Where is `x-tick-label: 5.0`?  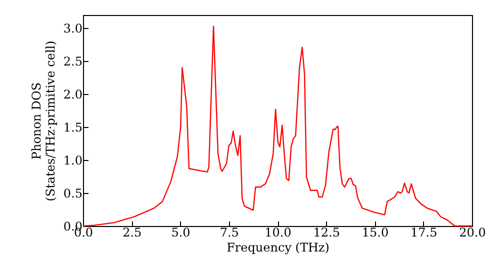 x-tick-label: 5.0 is located at coordinates (180, 233).